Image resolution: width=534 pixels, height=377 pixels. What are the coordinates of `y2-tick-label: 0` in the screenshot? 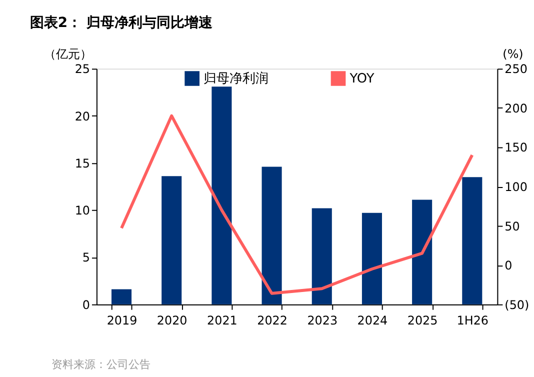 It's located at (508, 265).